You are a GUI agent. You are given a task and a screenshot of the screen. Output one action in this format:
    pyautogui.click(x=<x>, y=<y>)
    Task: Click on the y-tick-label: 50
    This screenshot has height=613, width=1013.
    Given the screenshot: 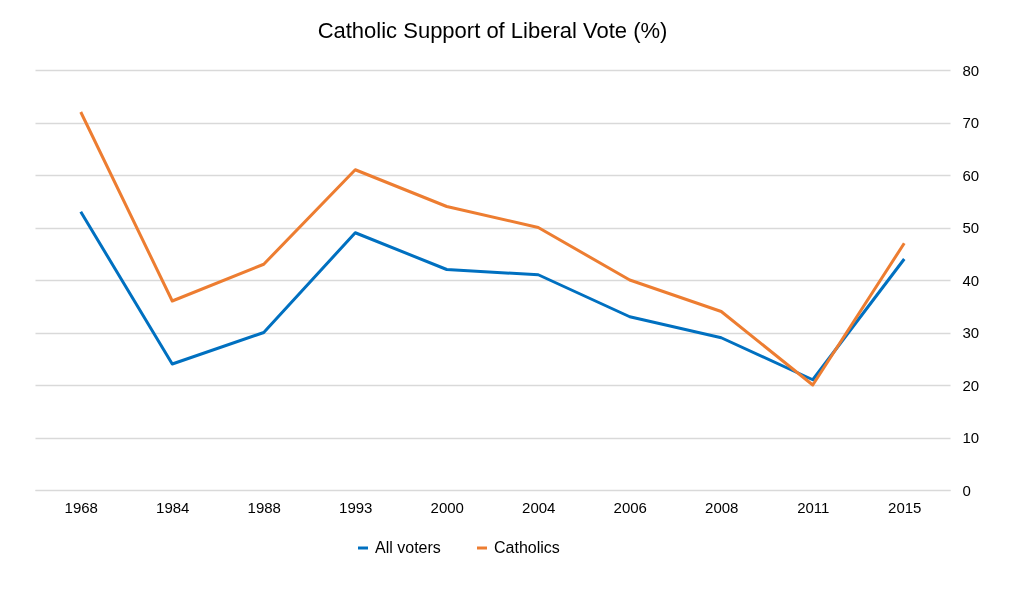 What is the action you would take?
    pyautogui.click(x=971, y=227)
    